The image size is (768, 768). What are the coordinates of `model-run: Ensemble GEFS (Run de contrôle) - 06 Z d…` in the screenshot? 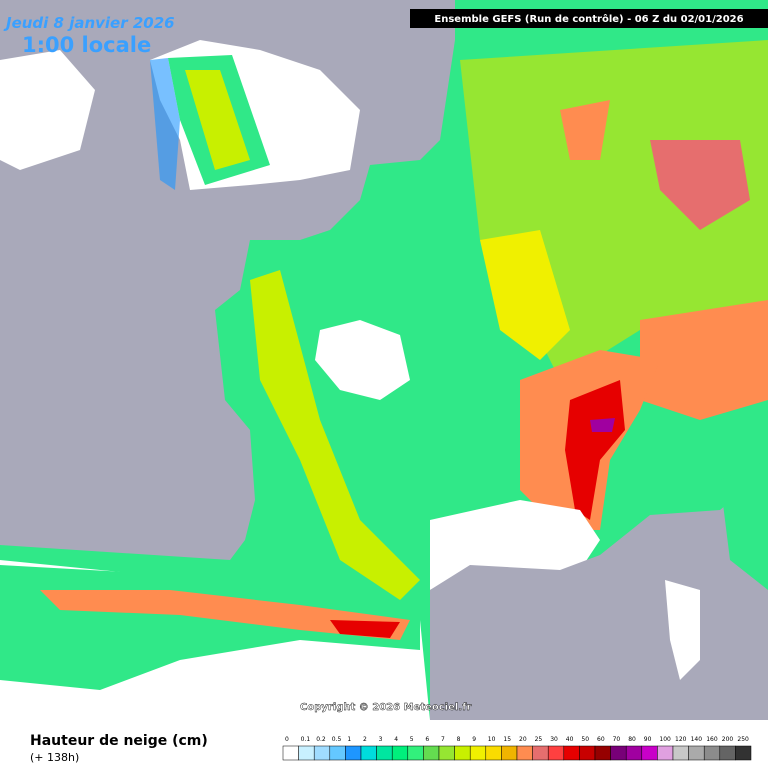 It's located at (588, 19).